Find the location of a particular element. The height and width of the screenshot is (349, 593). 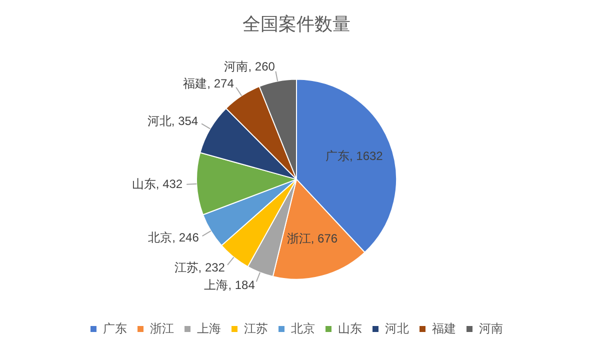

data-label: 广东, 1632 is located at coordinates (354, 155).